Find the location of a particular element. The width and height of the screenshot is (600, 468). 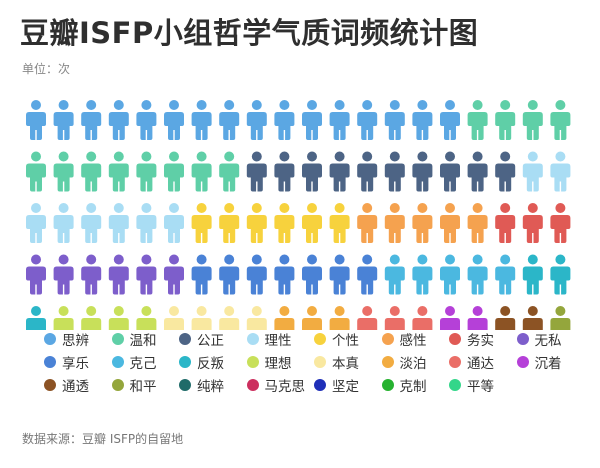

legend-label: 感性 is located at coordinates (413, 340).